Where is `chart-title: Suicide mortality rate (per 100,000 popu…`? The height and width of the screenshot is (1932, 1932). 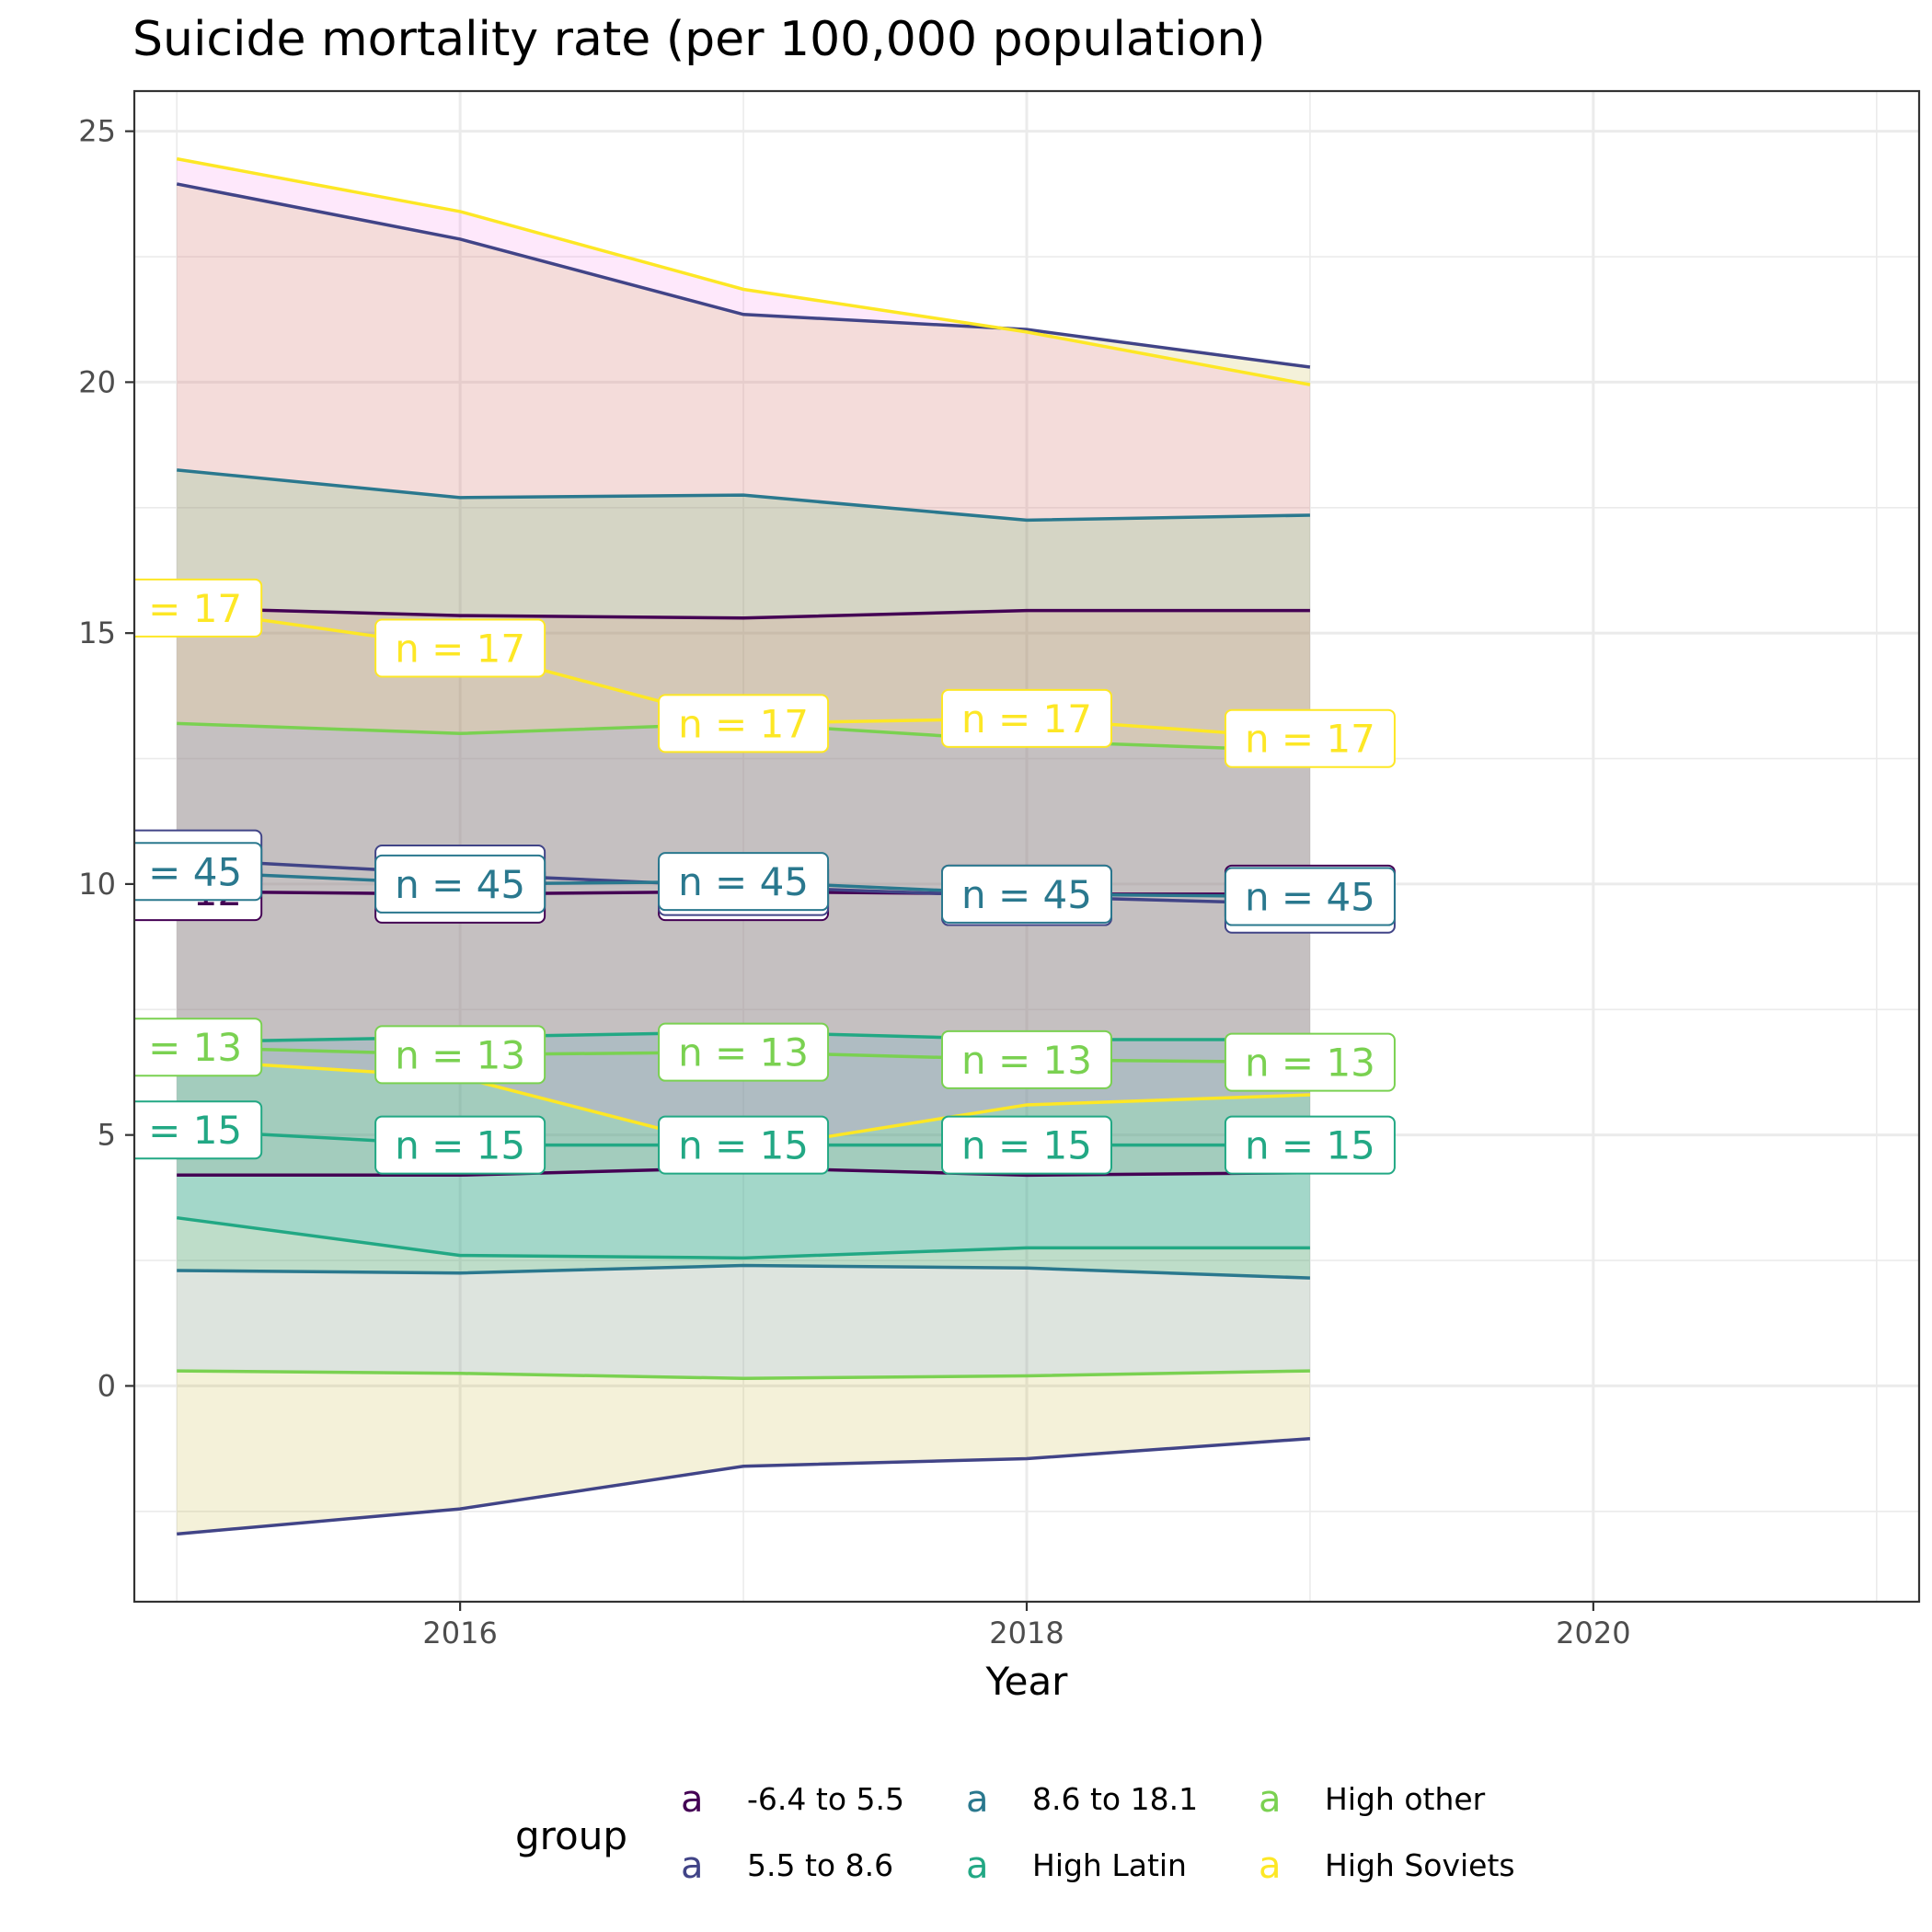
chart-title: Suicide mortality rate (per 100,000 popu… is located at coordinates (699, 39).